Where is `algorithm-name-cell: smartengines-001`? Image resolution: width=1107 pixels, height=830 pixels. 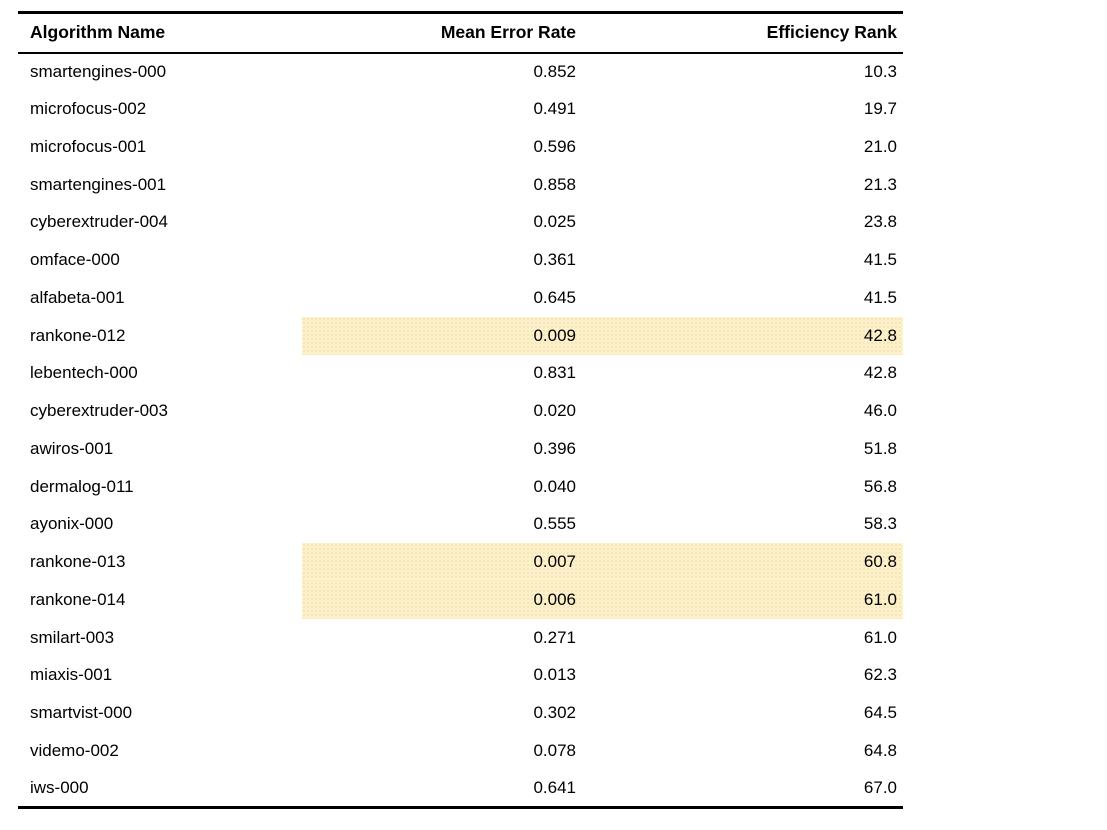
algorithm-name-cell: smartengines-001 is located at coordinates (98, 184).